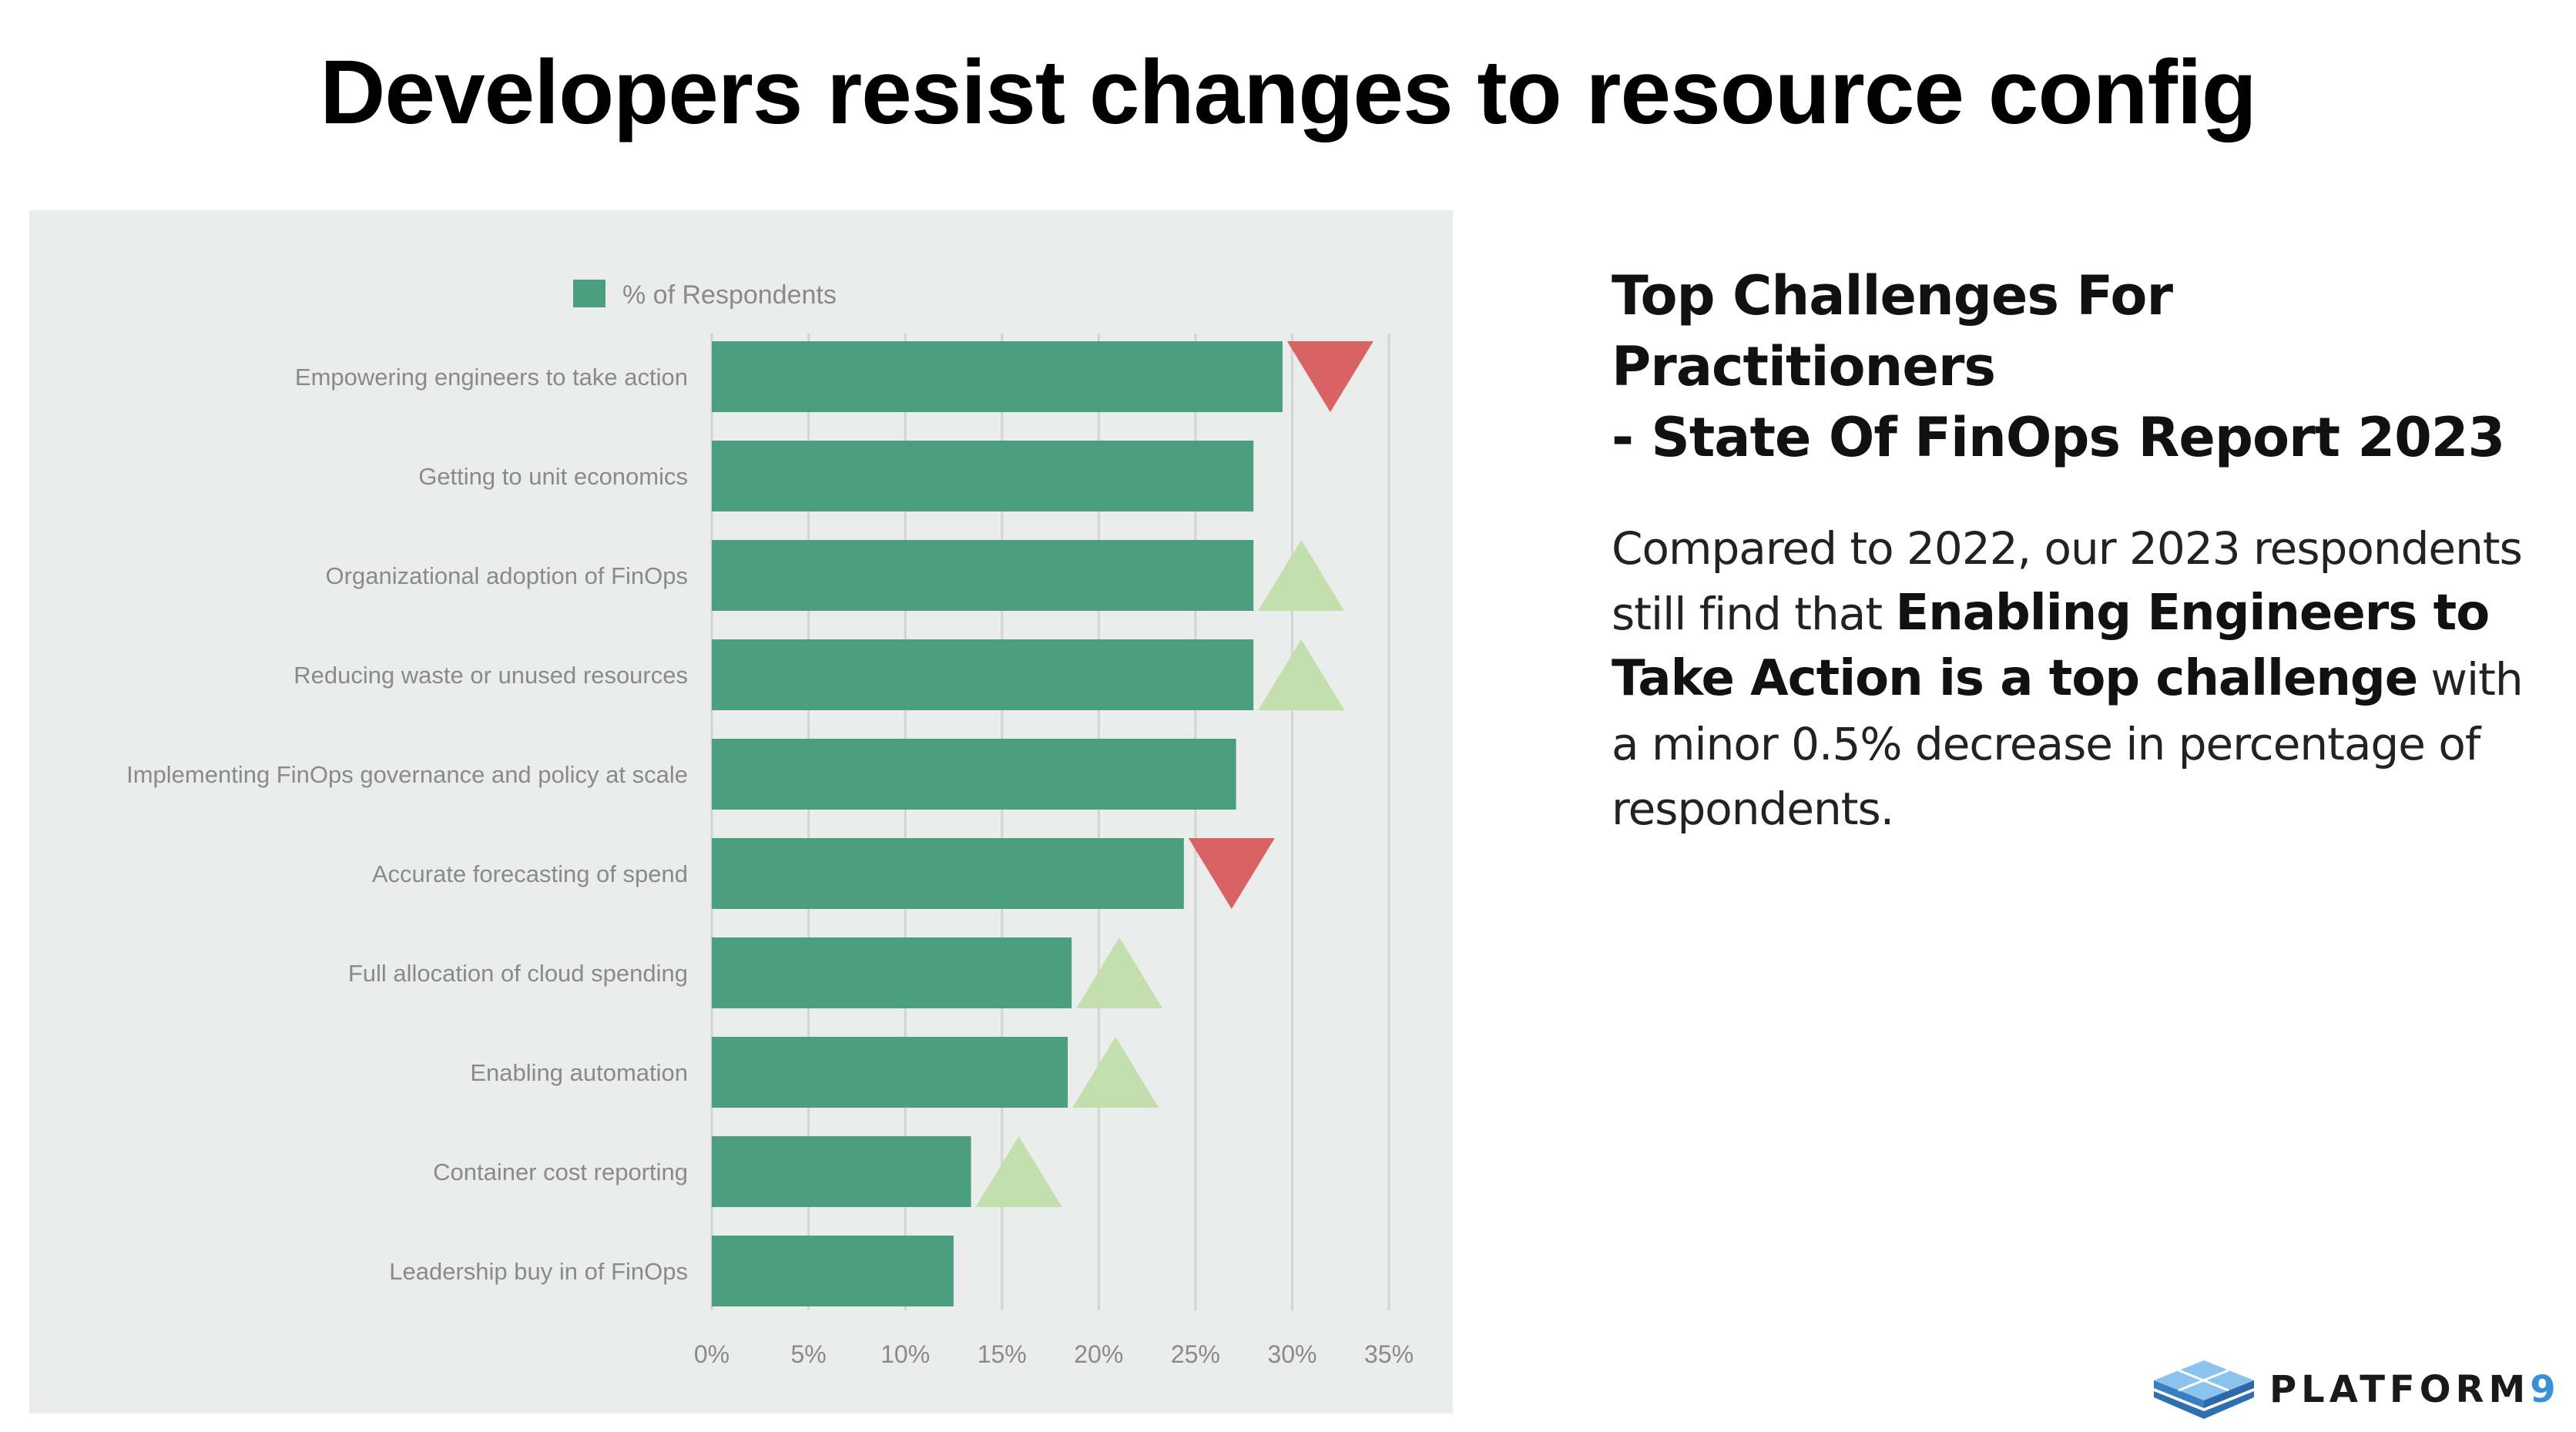 The height and width of the screenshot is (1432, 2576). I want to click on category-label: Empowering engineers to take action, so click(491, 377).